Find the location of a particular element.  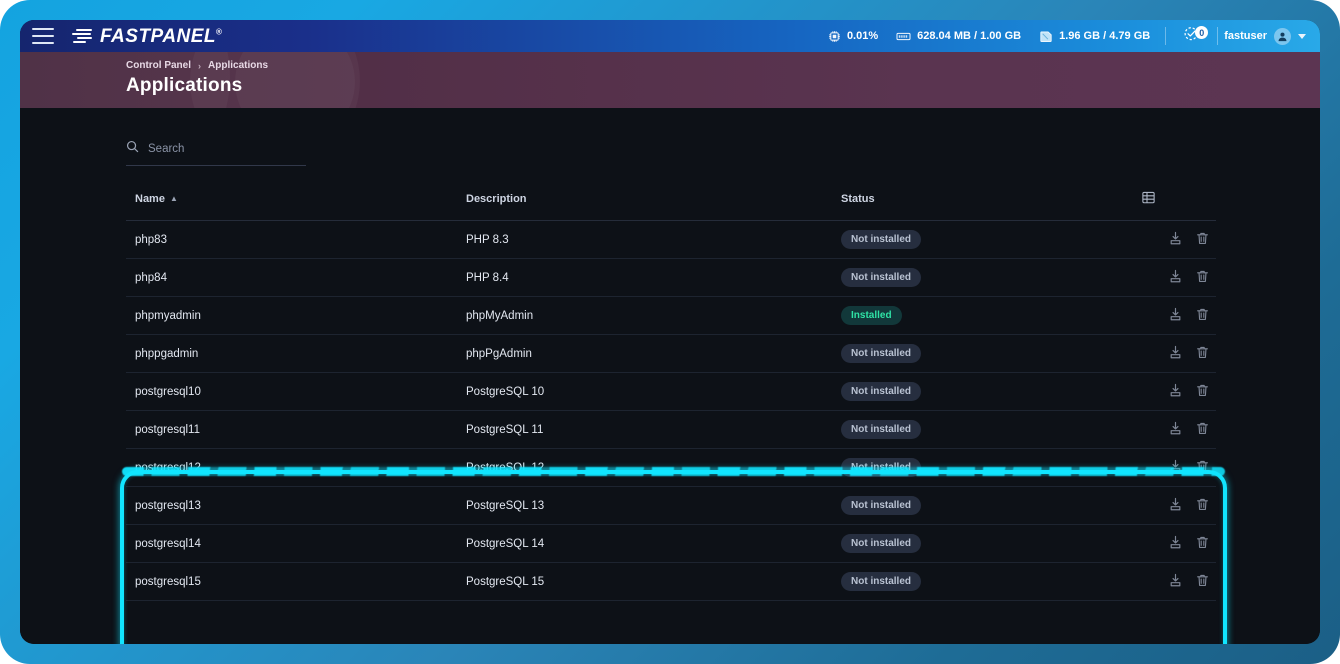

column-settings-cell is located at coordinates (1178, 202).